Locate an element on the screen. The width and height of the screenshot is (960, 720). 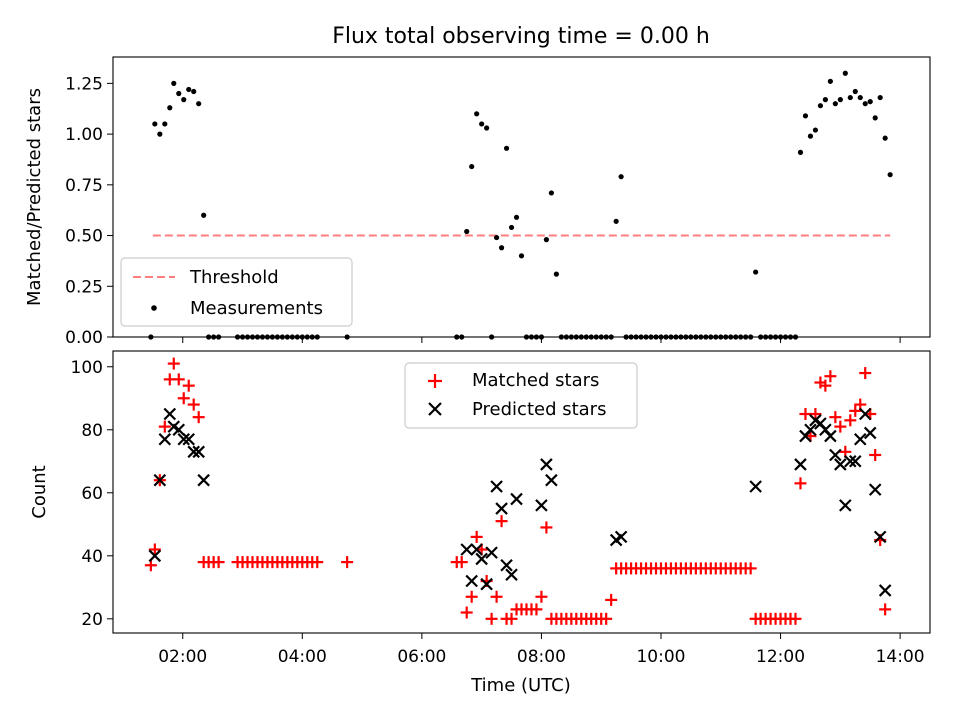
x-tick-label: 10:00 is located at coordinates (660, 657).